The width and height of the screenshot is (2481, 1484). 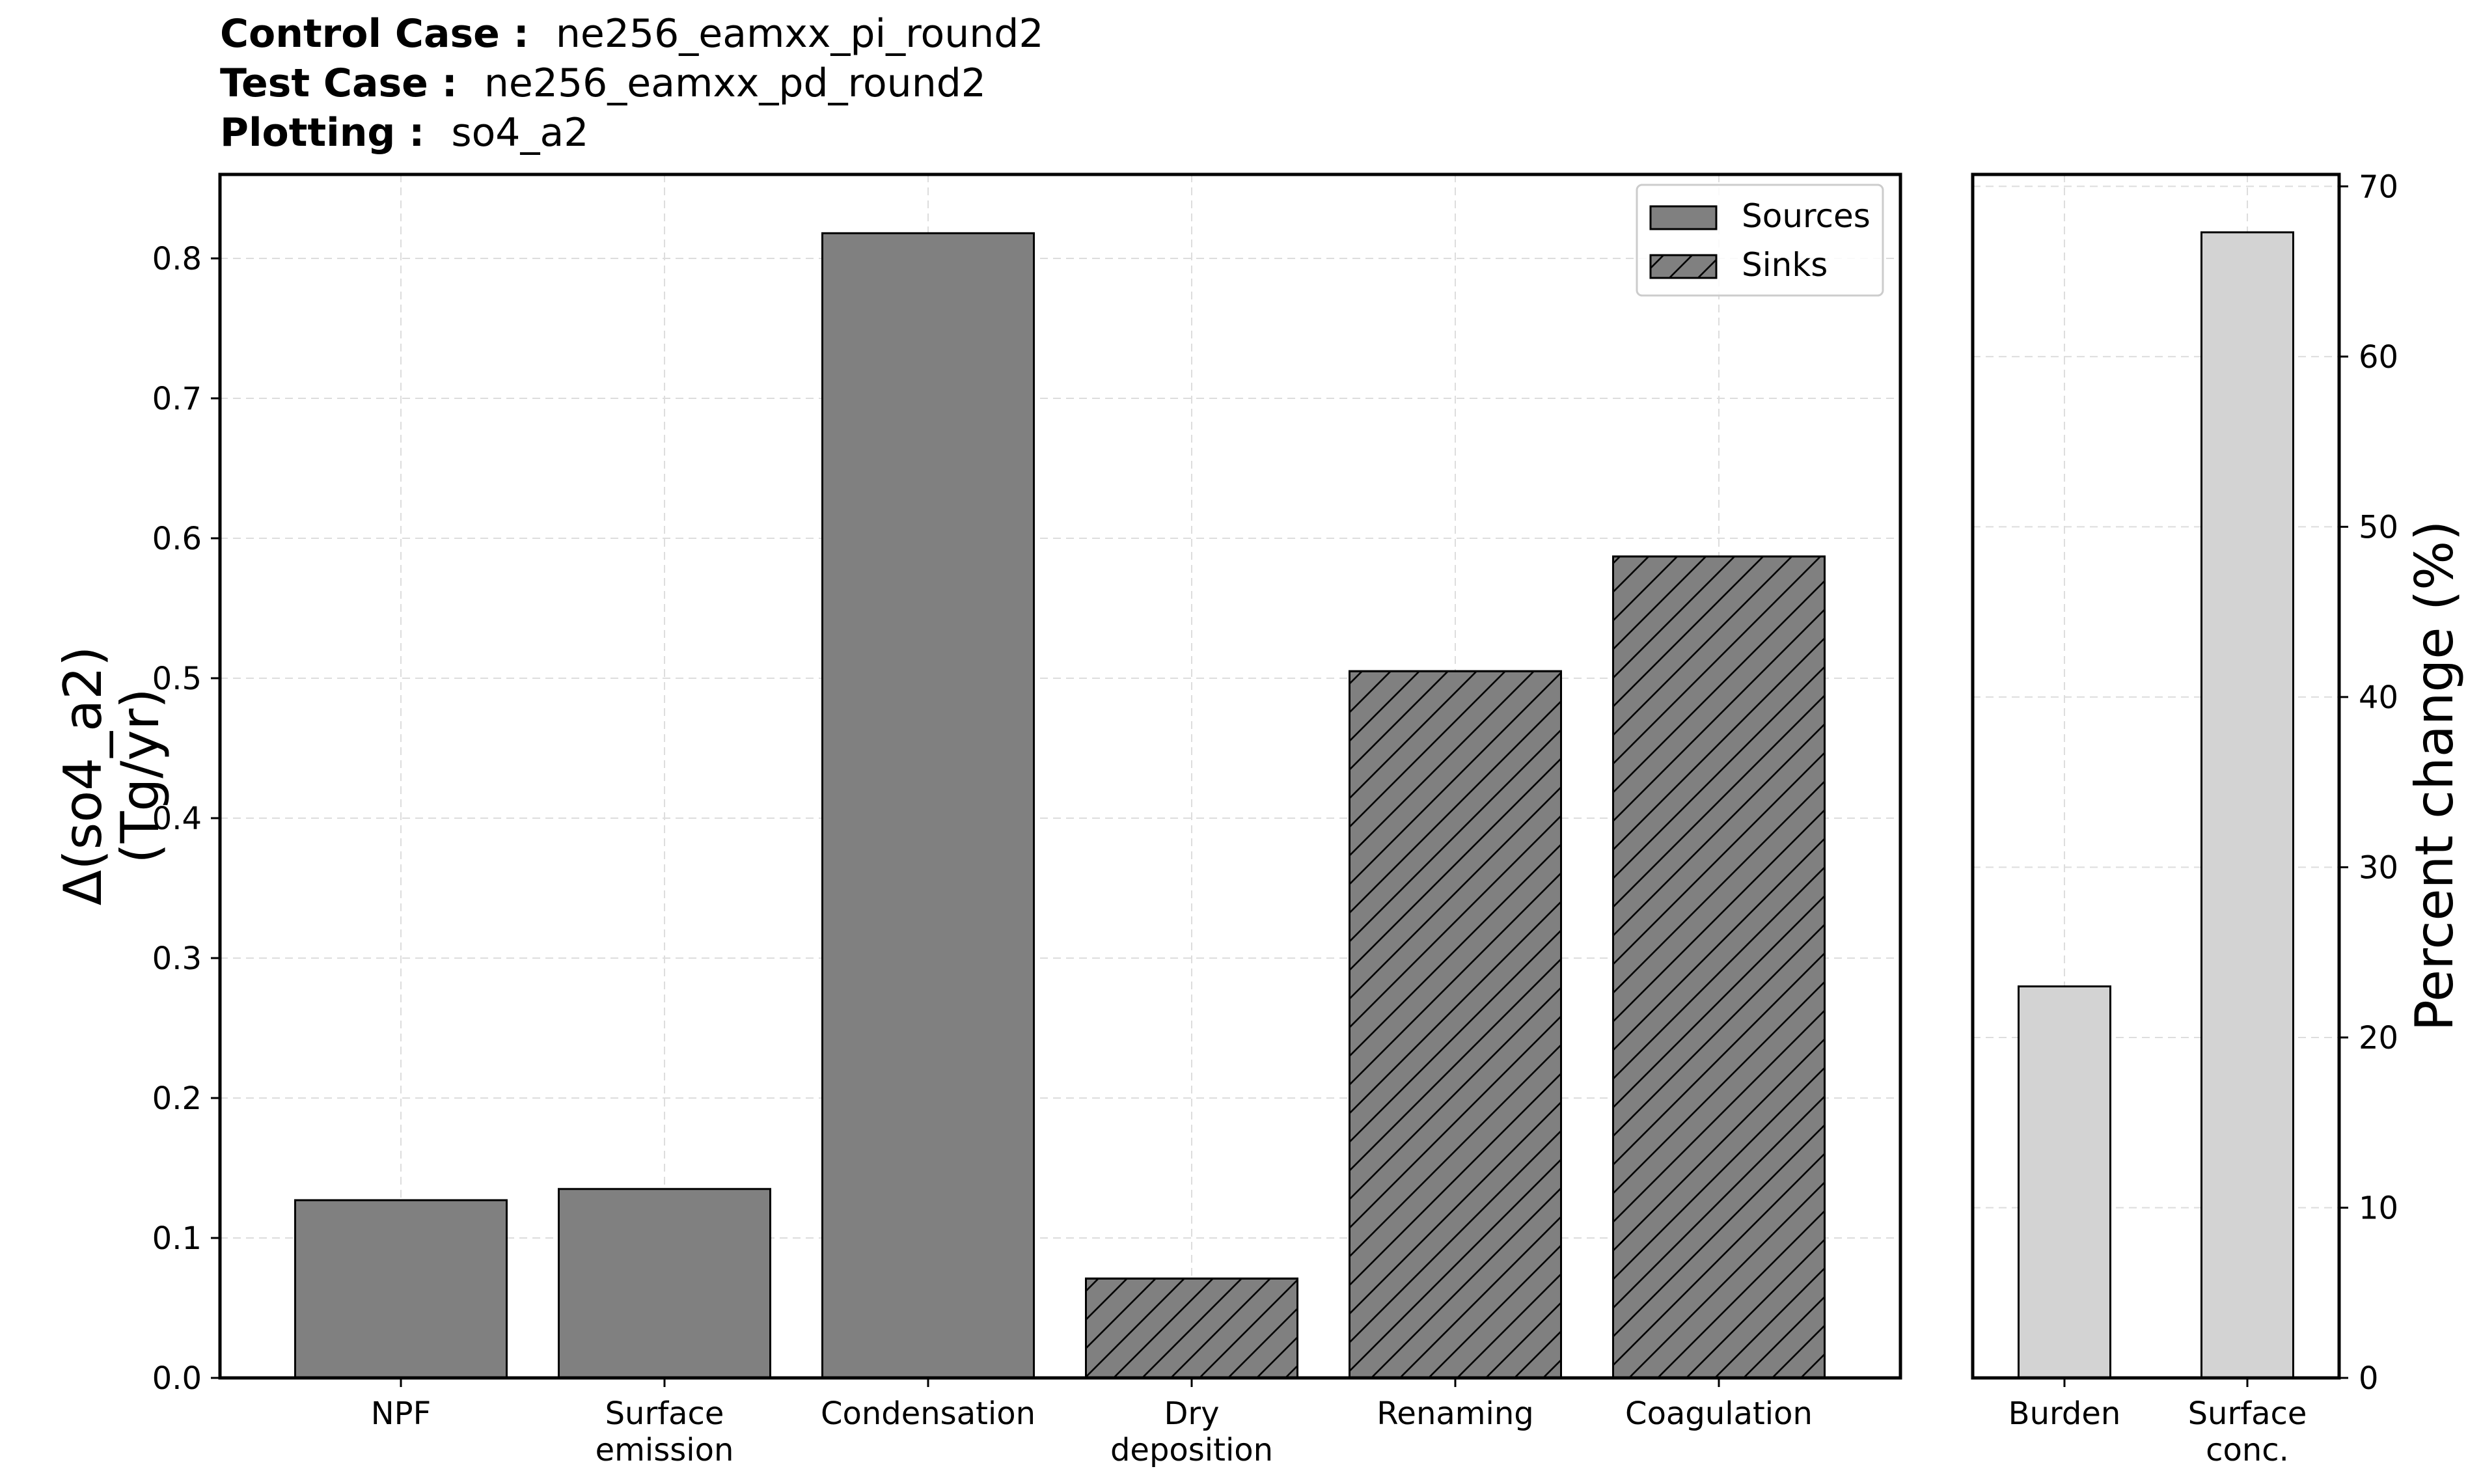 What do you see at coordinates (1806, 216) in the screenshot?
I see `legend-label-sources: Sources` at bounding box center [1806, 216].